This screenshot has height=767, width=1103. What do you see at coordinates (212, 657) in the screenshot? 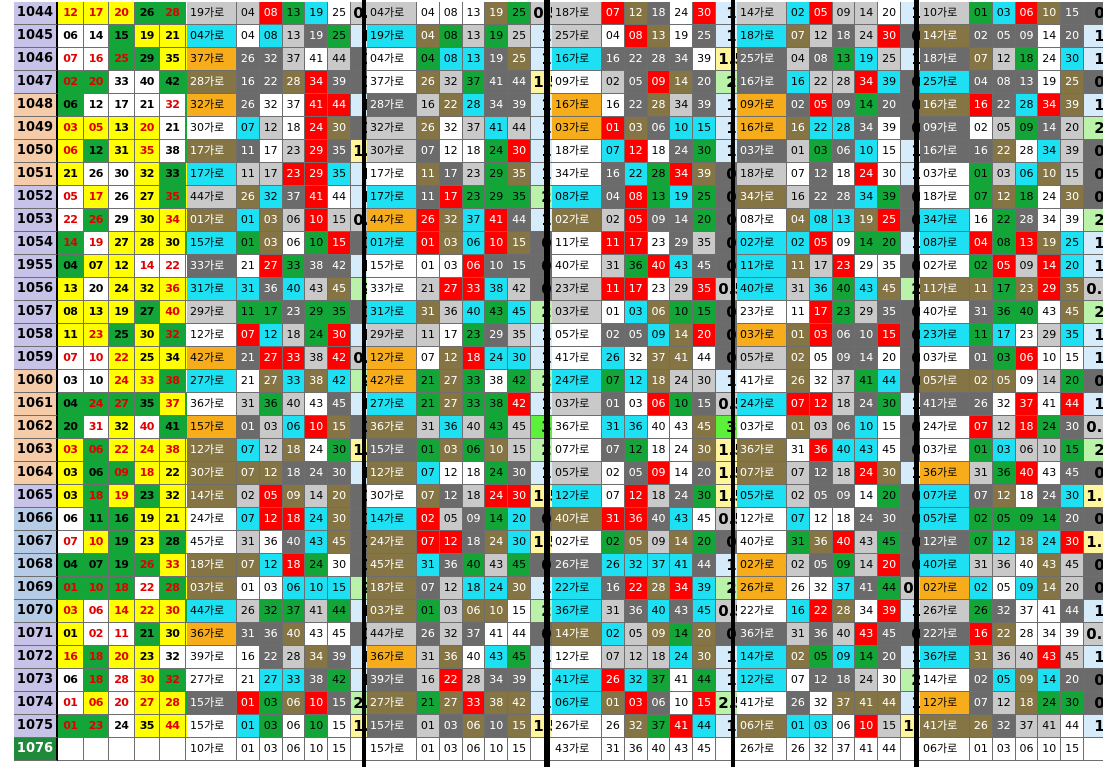
I see `row-label-cell: 39가로` at bounding box center [212, 657].